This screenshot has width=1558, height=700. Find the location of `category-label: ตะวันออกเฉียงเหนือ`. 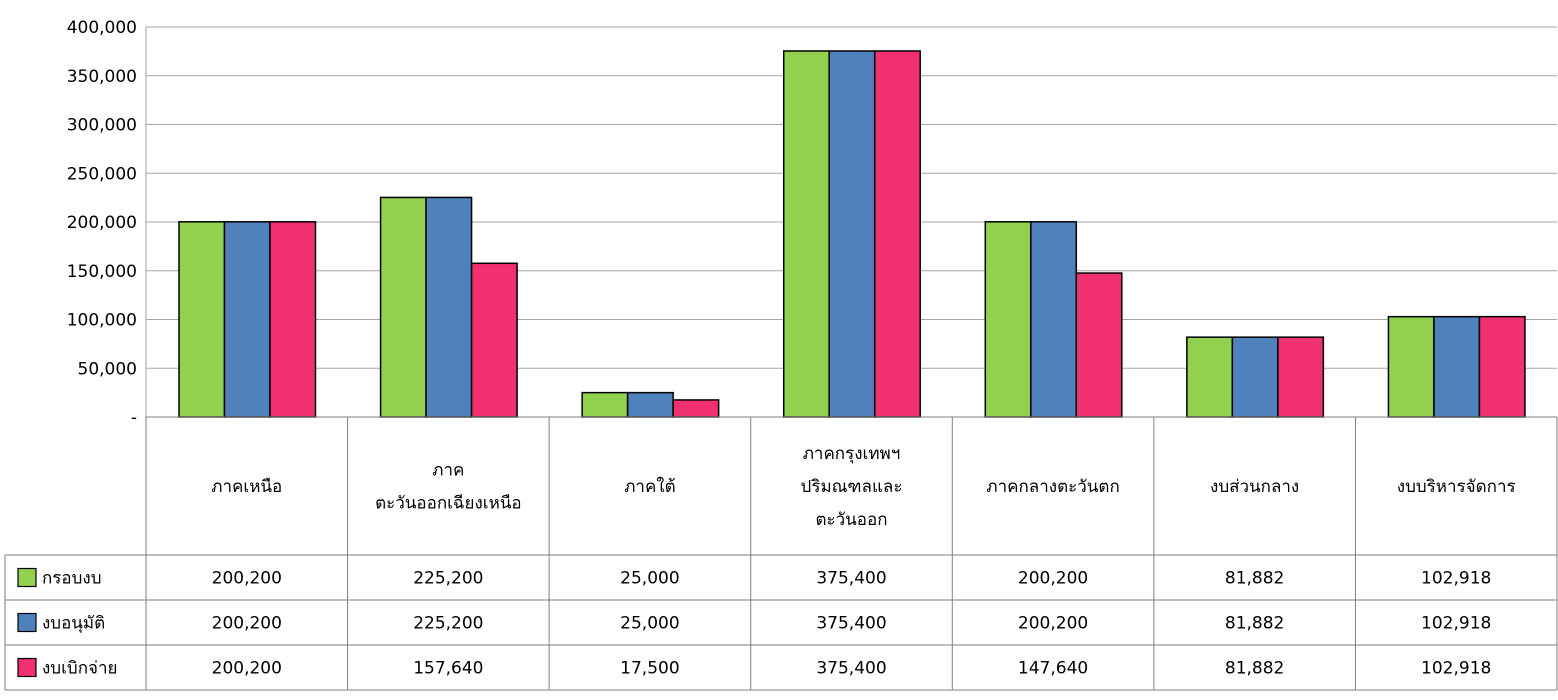

category-label: ตะวันออกเฉียงเหนือ is located at coordinates (448, 504).